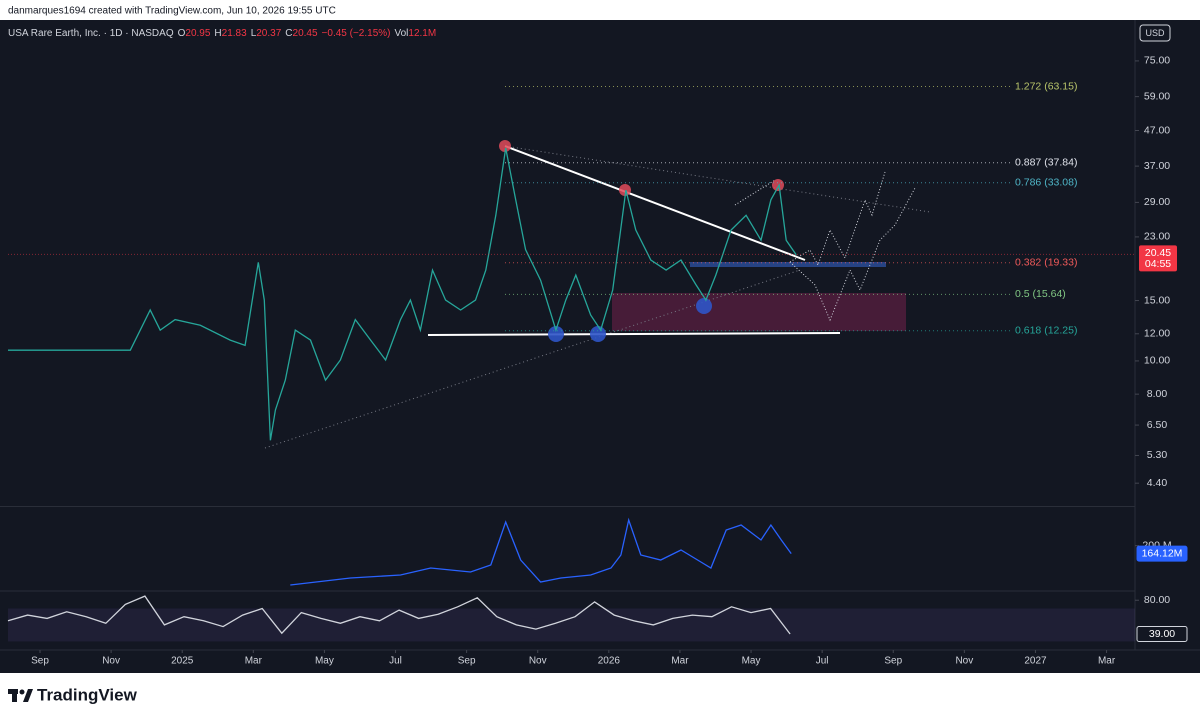 This screenshot has height=724, width=1200. What do you see at coordinates (1040, 294) in the screenshot?
I see `fib-label: 0.5 (15.64)` at bounding box center [1040, 294].